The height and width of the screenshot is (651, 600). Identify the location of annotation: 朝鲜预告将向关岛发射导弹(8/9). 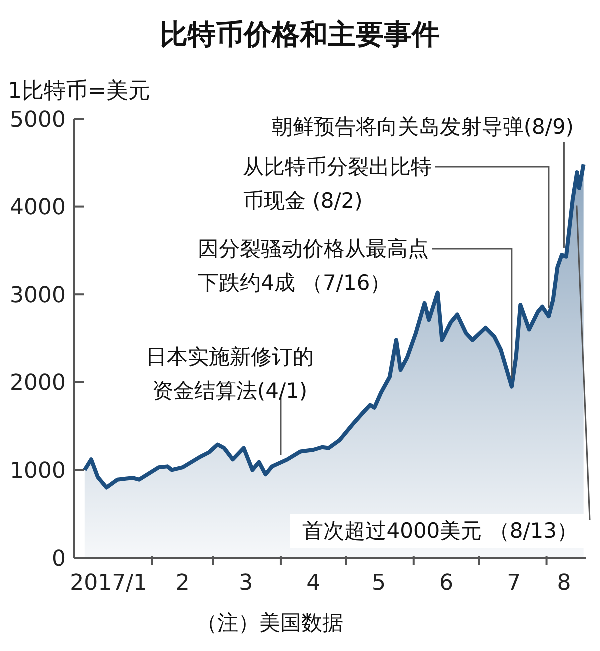
(423, 127).